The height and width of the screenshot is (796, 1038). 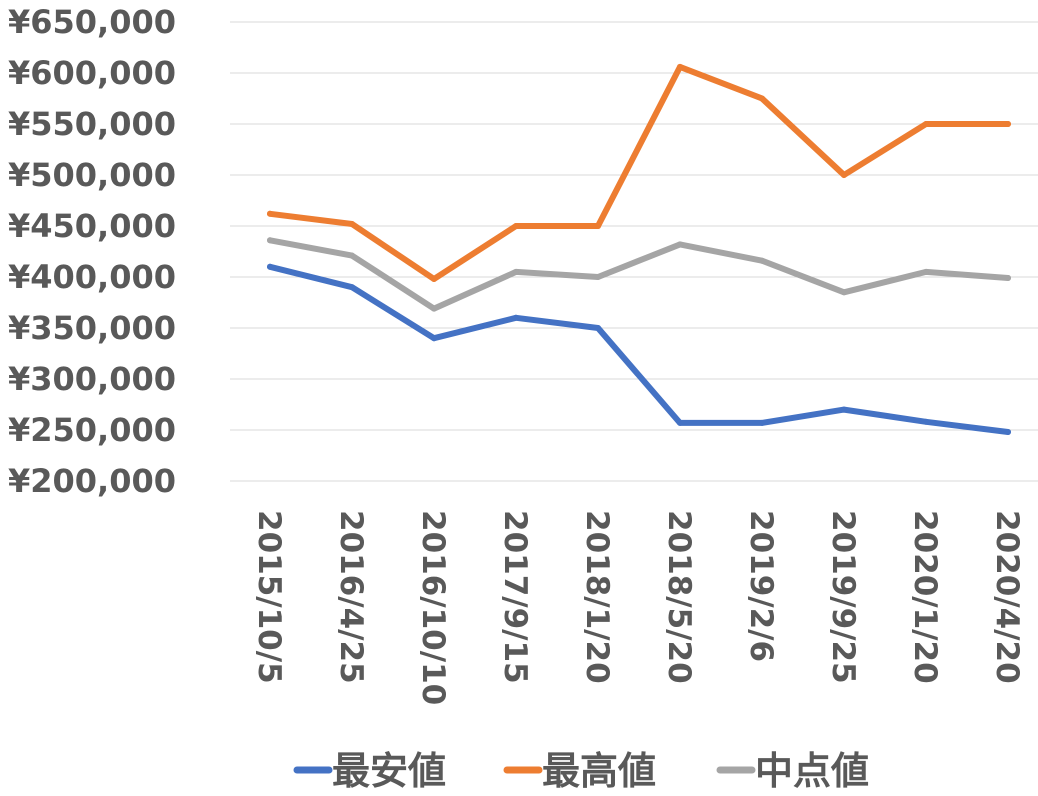 What do you see at coordinates (92, 175) in the screenshot?
I see `y-tick-label: ¥500,000` at bounding box center [92, 175].